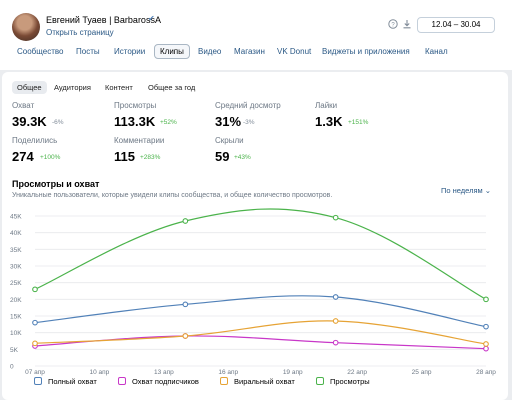 The width and height of the screenshot is (512, 400). What do you see at coordinates (29, 121) in the screenshot?
I see `stat-value-reach: 39.3K` at bounding box center [29, 121].